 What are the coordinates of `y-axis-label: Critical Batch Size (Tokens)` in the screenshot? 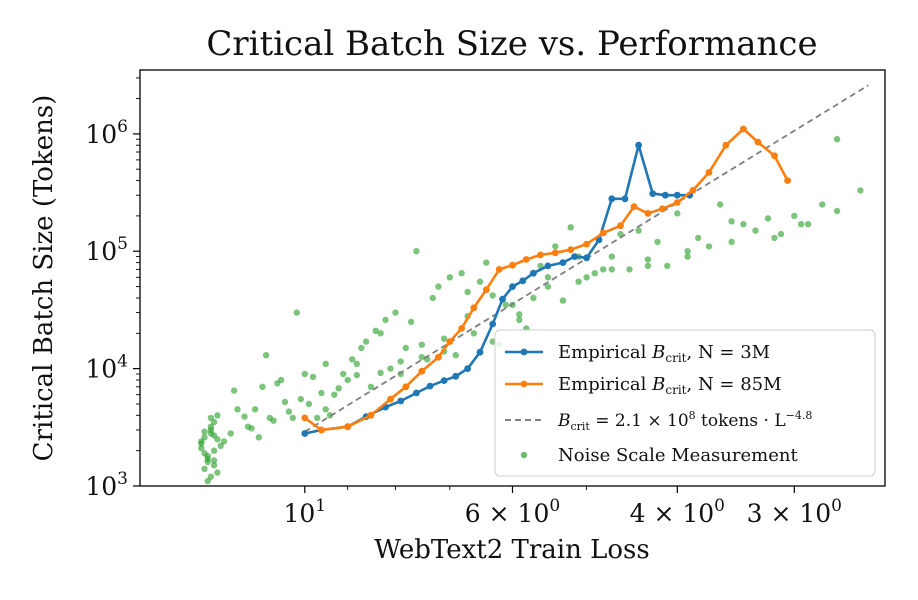 It's located at (44, 278).